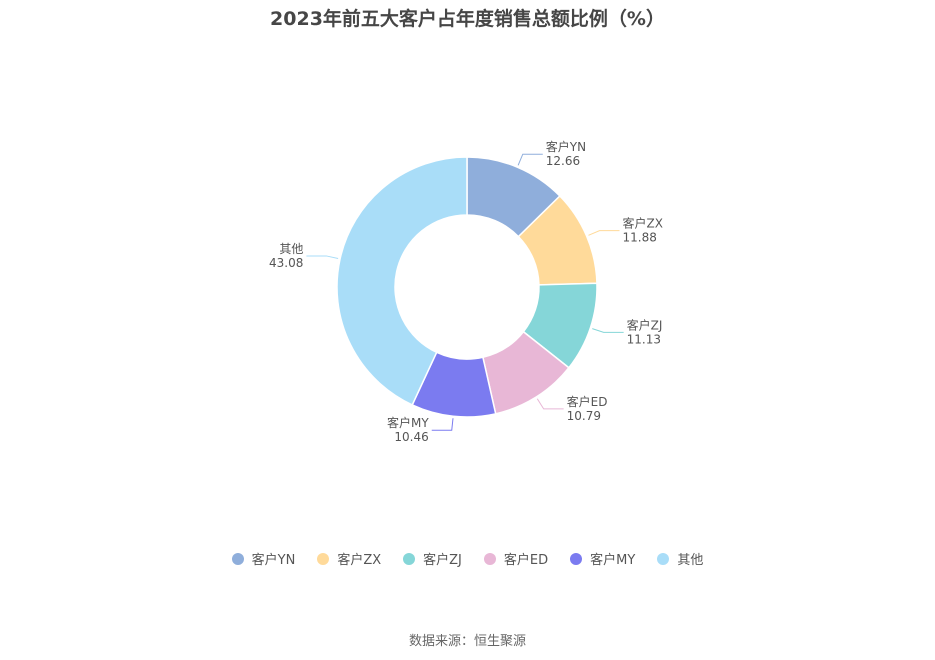  Describe the element at coordinates (467, 558) in the screenshot. I see `legend: 客户YN 客户ZX 客户ZJ 客户ED 客户MY 其他` at that location.